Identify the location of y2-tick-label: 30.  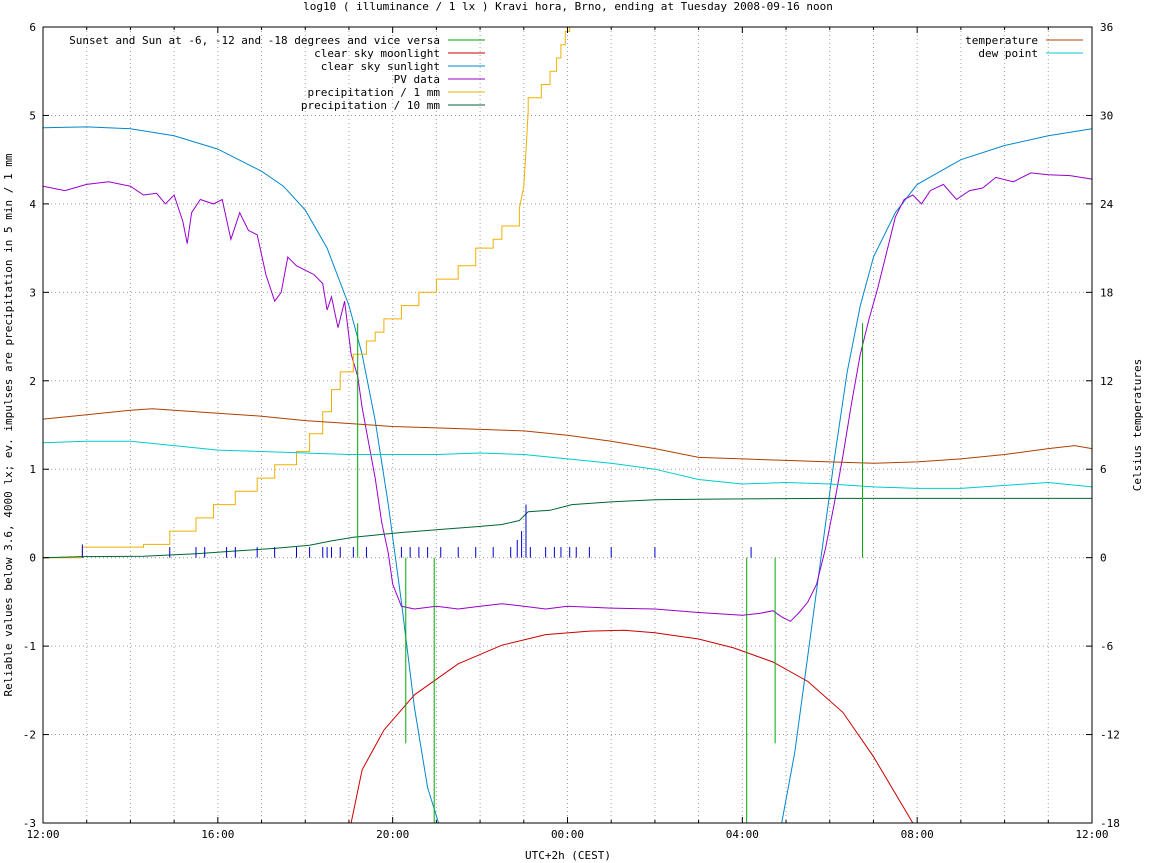
(1106, 115).